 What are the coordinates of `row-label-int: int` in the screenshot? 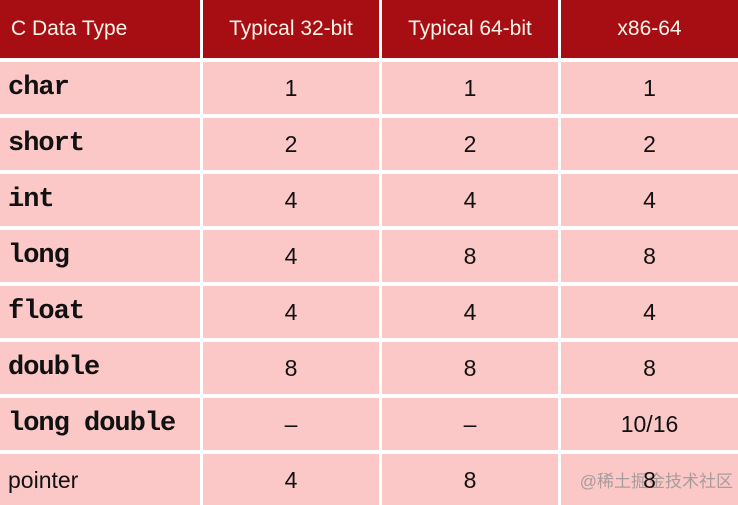 It's located at (100, 200).